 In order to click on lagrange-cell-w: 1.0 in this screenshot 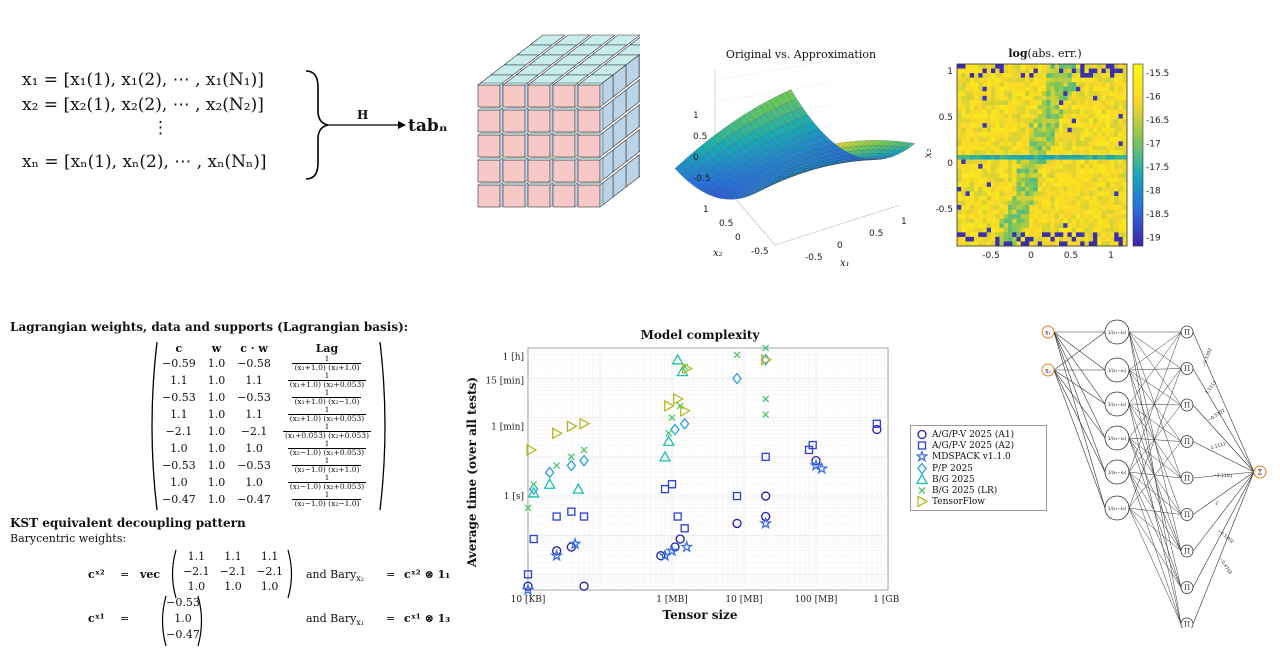, I will do `click(216, 465)`.